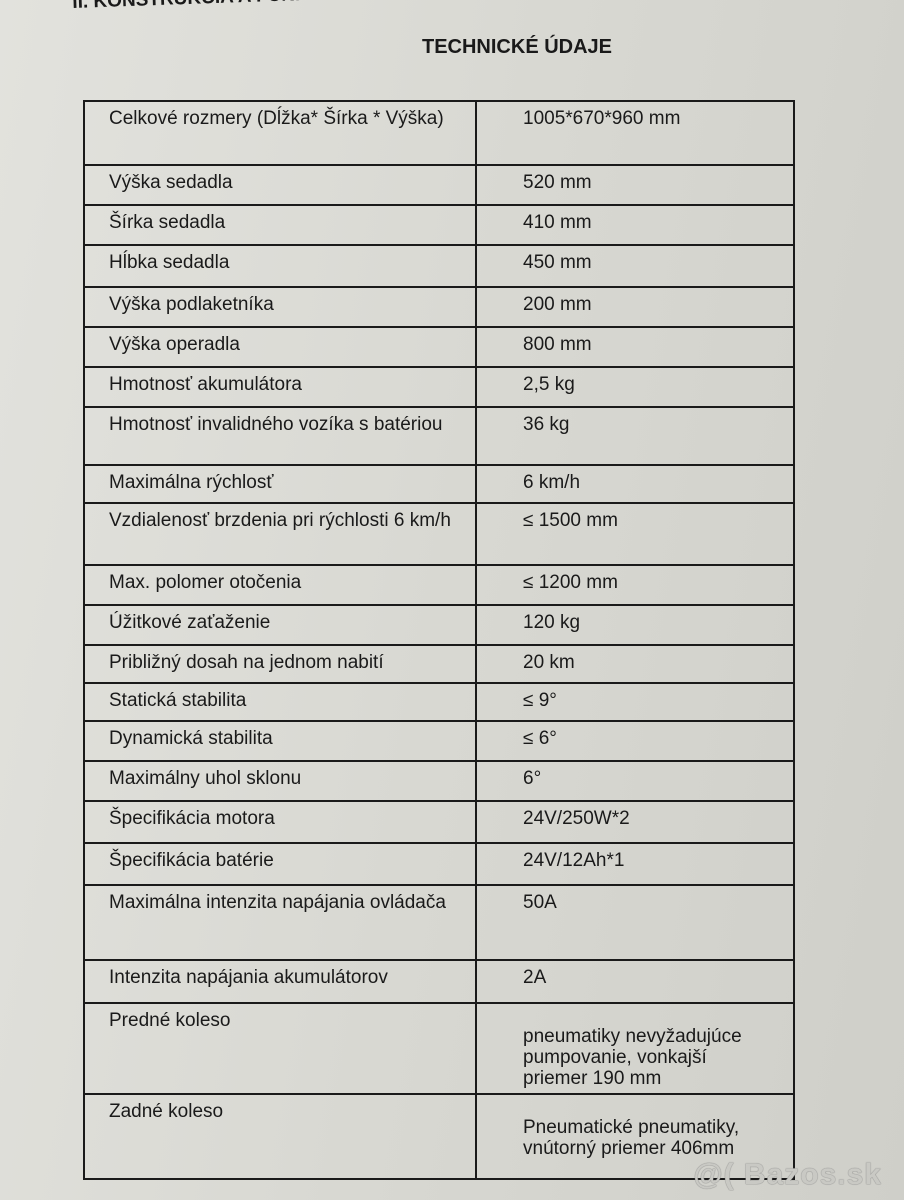 This screenshot has height=1200, width=904. I want to click on spec-label: Predné koleso, so click(280, 1048).